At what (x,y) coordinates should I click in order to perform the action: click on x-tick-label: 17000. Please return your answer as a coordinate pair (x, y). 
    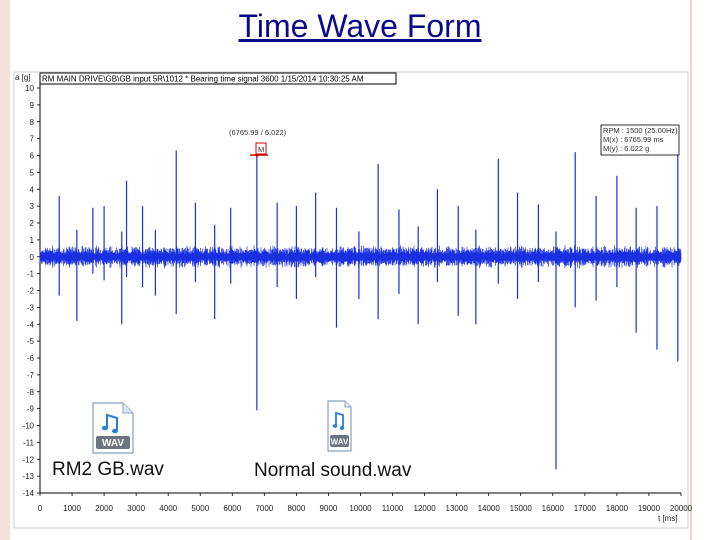
    Looking at the image, I should click on (585, 508).